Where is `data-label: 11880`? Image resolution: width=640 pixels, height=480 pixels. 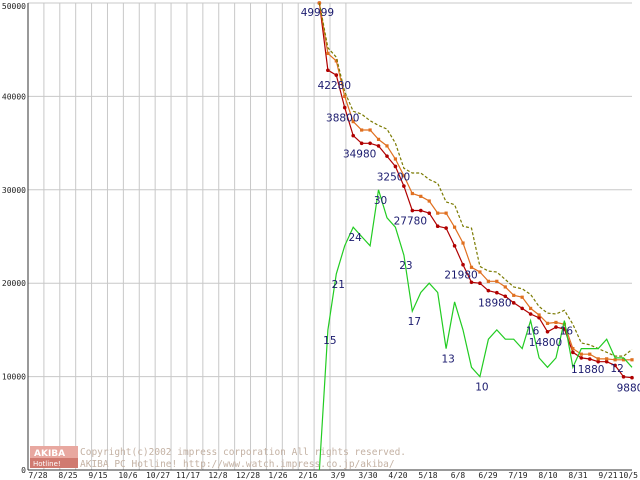 data-label: 11880 is located at coordinates (587, 370).